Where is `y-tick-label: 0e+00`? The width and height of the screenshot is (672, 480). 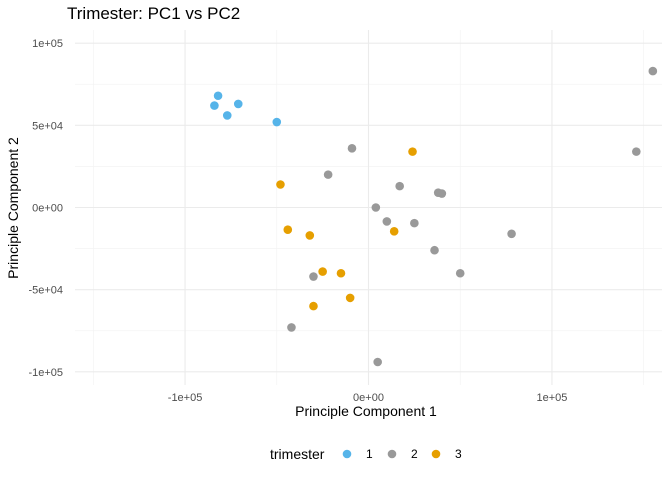
y-tick-label: 0e+00 is located at coordinates (47, 209).